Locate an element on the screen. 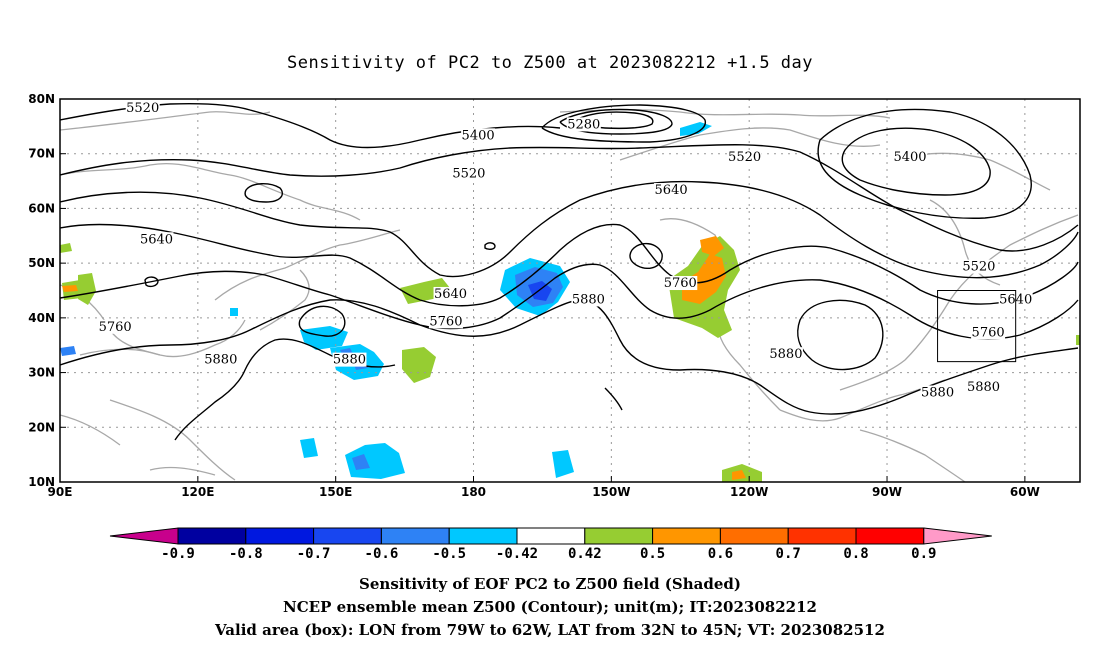 This screenshot has width=1100, height=650. lat-tick-label: 70N is located at coordinates (41, 154).